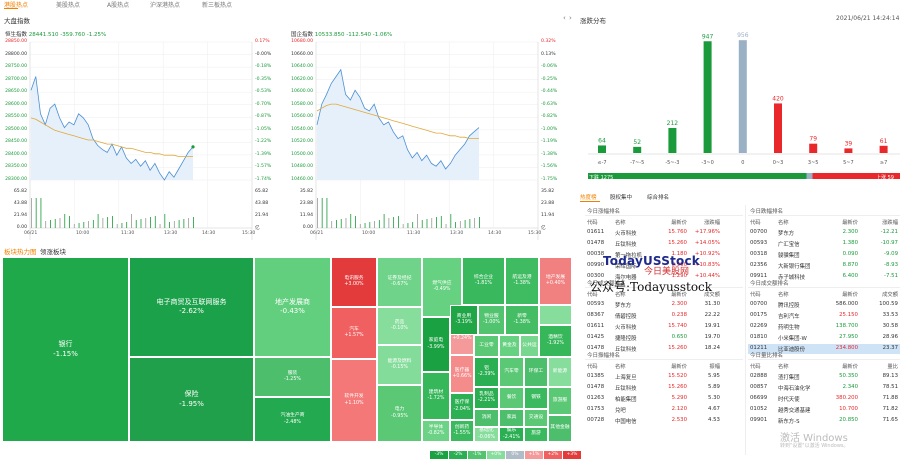 This screenshot has height=460, width=900. I want to click on list-cell-amount: 33.53, so click(890, 315).